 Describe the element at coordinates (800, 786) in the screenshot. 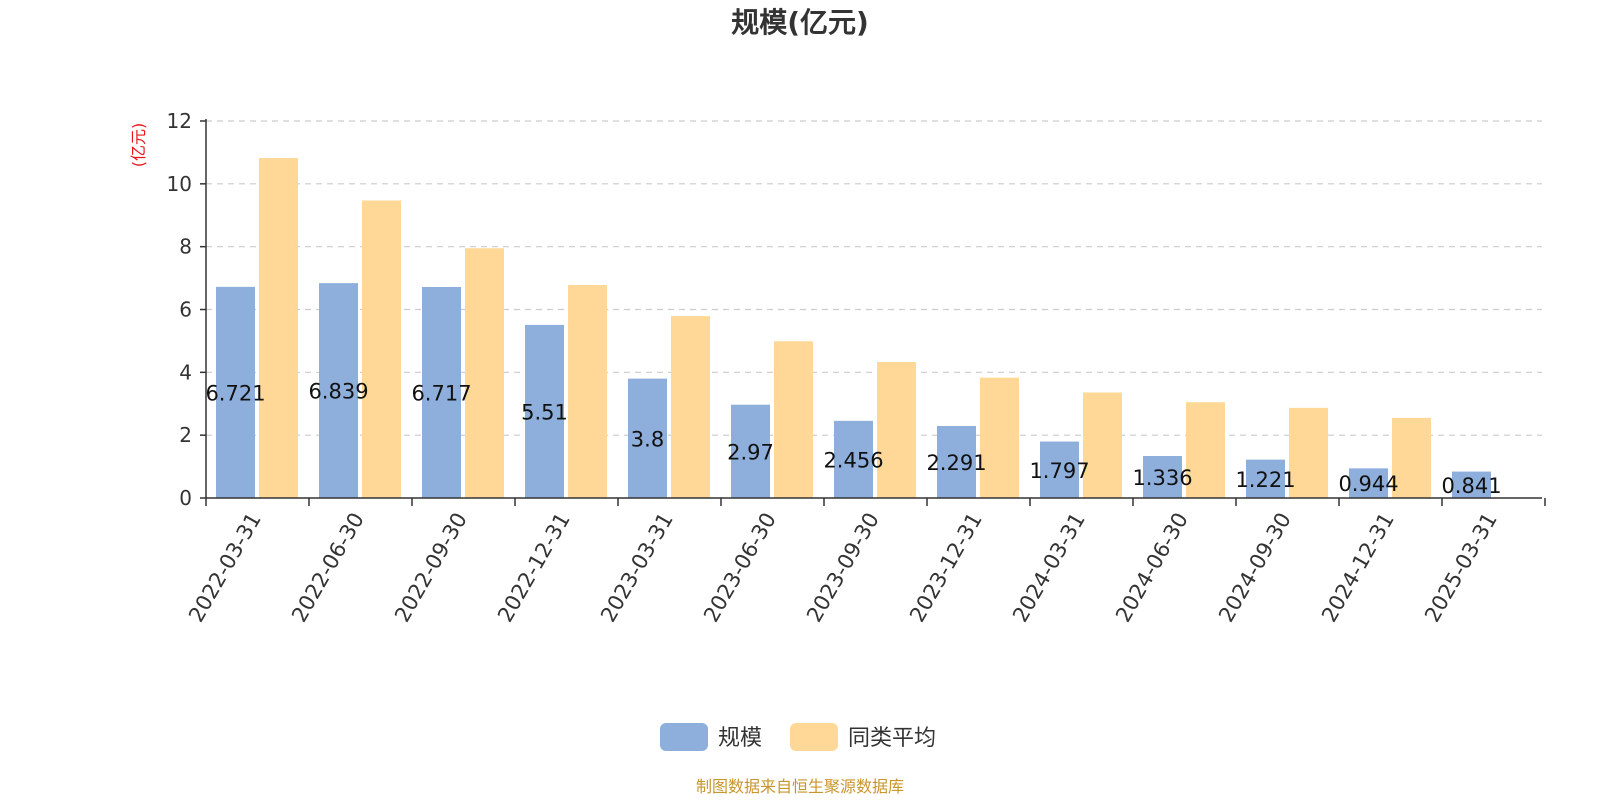

I see `source-note: 制图数据来自恒生聚源数据库` at that location.